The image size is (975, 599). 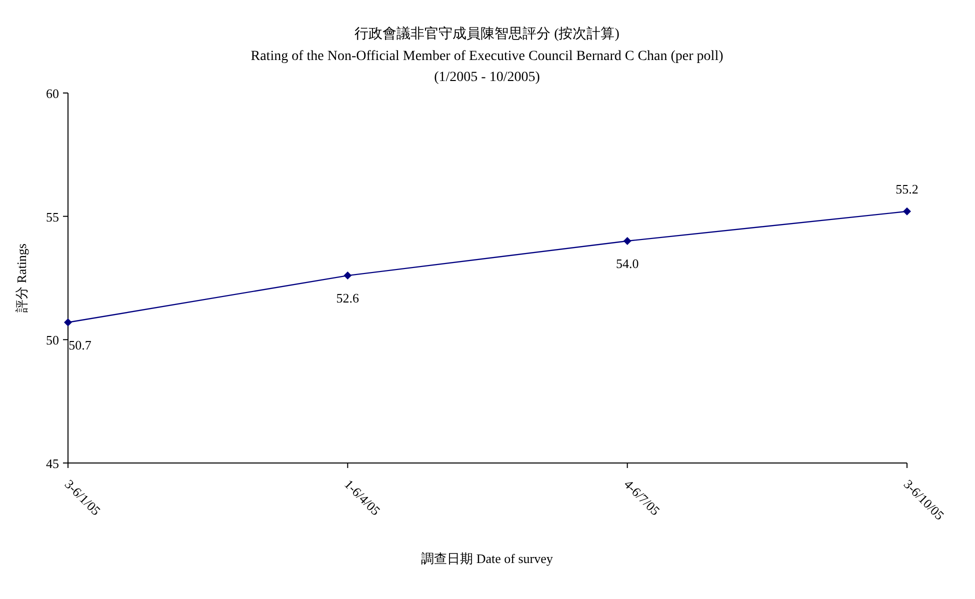 What do you see at coordinates (487, 558) in the screenshot?
I see `x-axis-title: 調查日期 Date of survey` at bounding box center [487, 558].